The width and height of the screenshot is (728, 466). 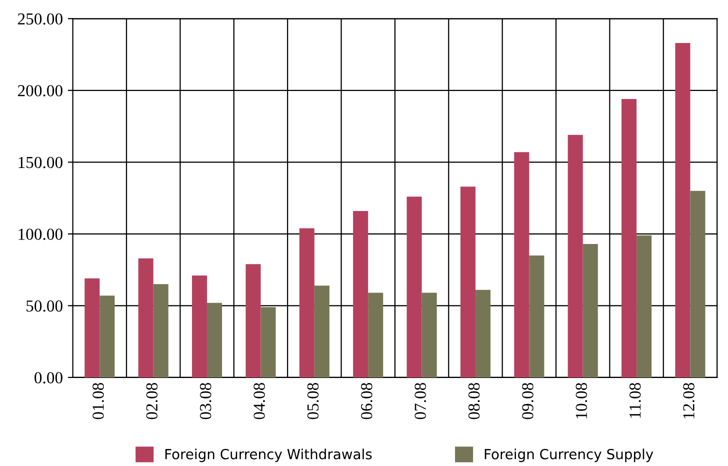 What do you see at coordinates (40, 90) in the screenshot?
I see `y-tick-label: 200.00` at bounding box center [40, 90].